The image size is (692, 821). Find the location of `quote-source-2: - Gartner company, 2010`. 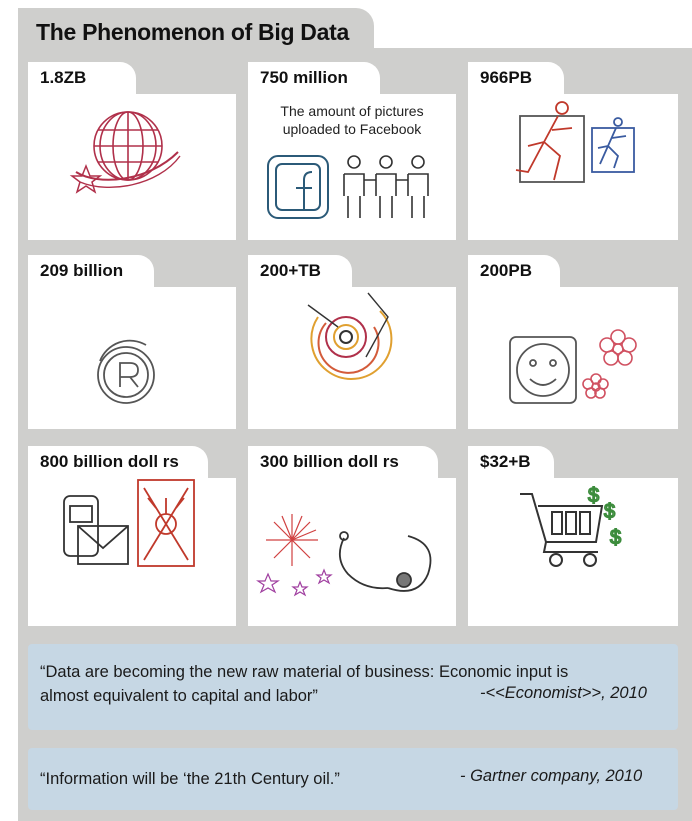

quote-source-2: - Gartner company, 2010 is located at coordinates (551, 776).